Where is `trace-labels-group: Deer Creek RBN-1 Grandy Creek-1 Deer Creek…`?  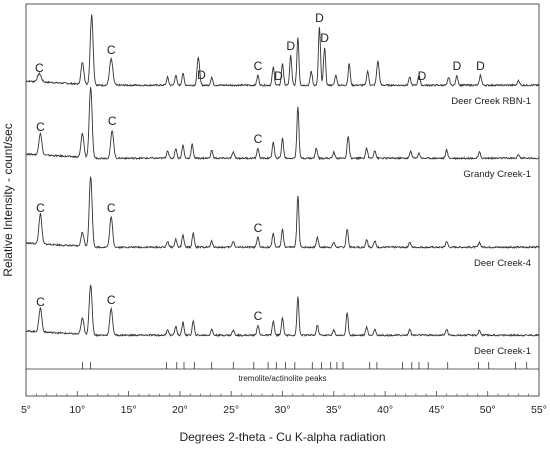
trace-labels-group: Deer Creek RBN-1 Grandy Creek-1 Deer Creek… is located at coordinates (491, 226).